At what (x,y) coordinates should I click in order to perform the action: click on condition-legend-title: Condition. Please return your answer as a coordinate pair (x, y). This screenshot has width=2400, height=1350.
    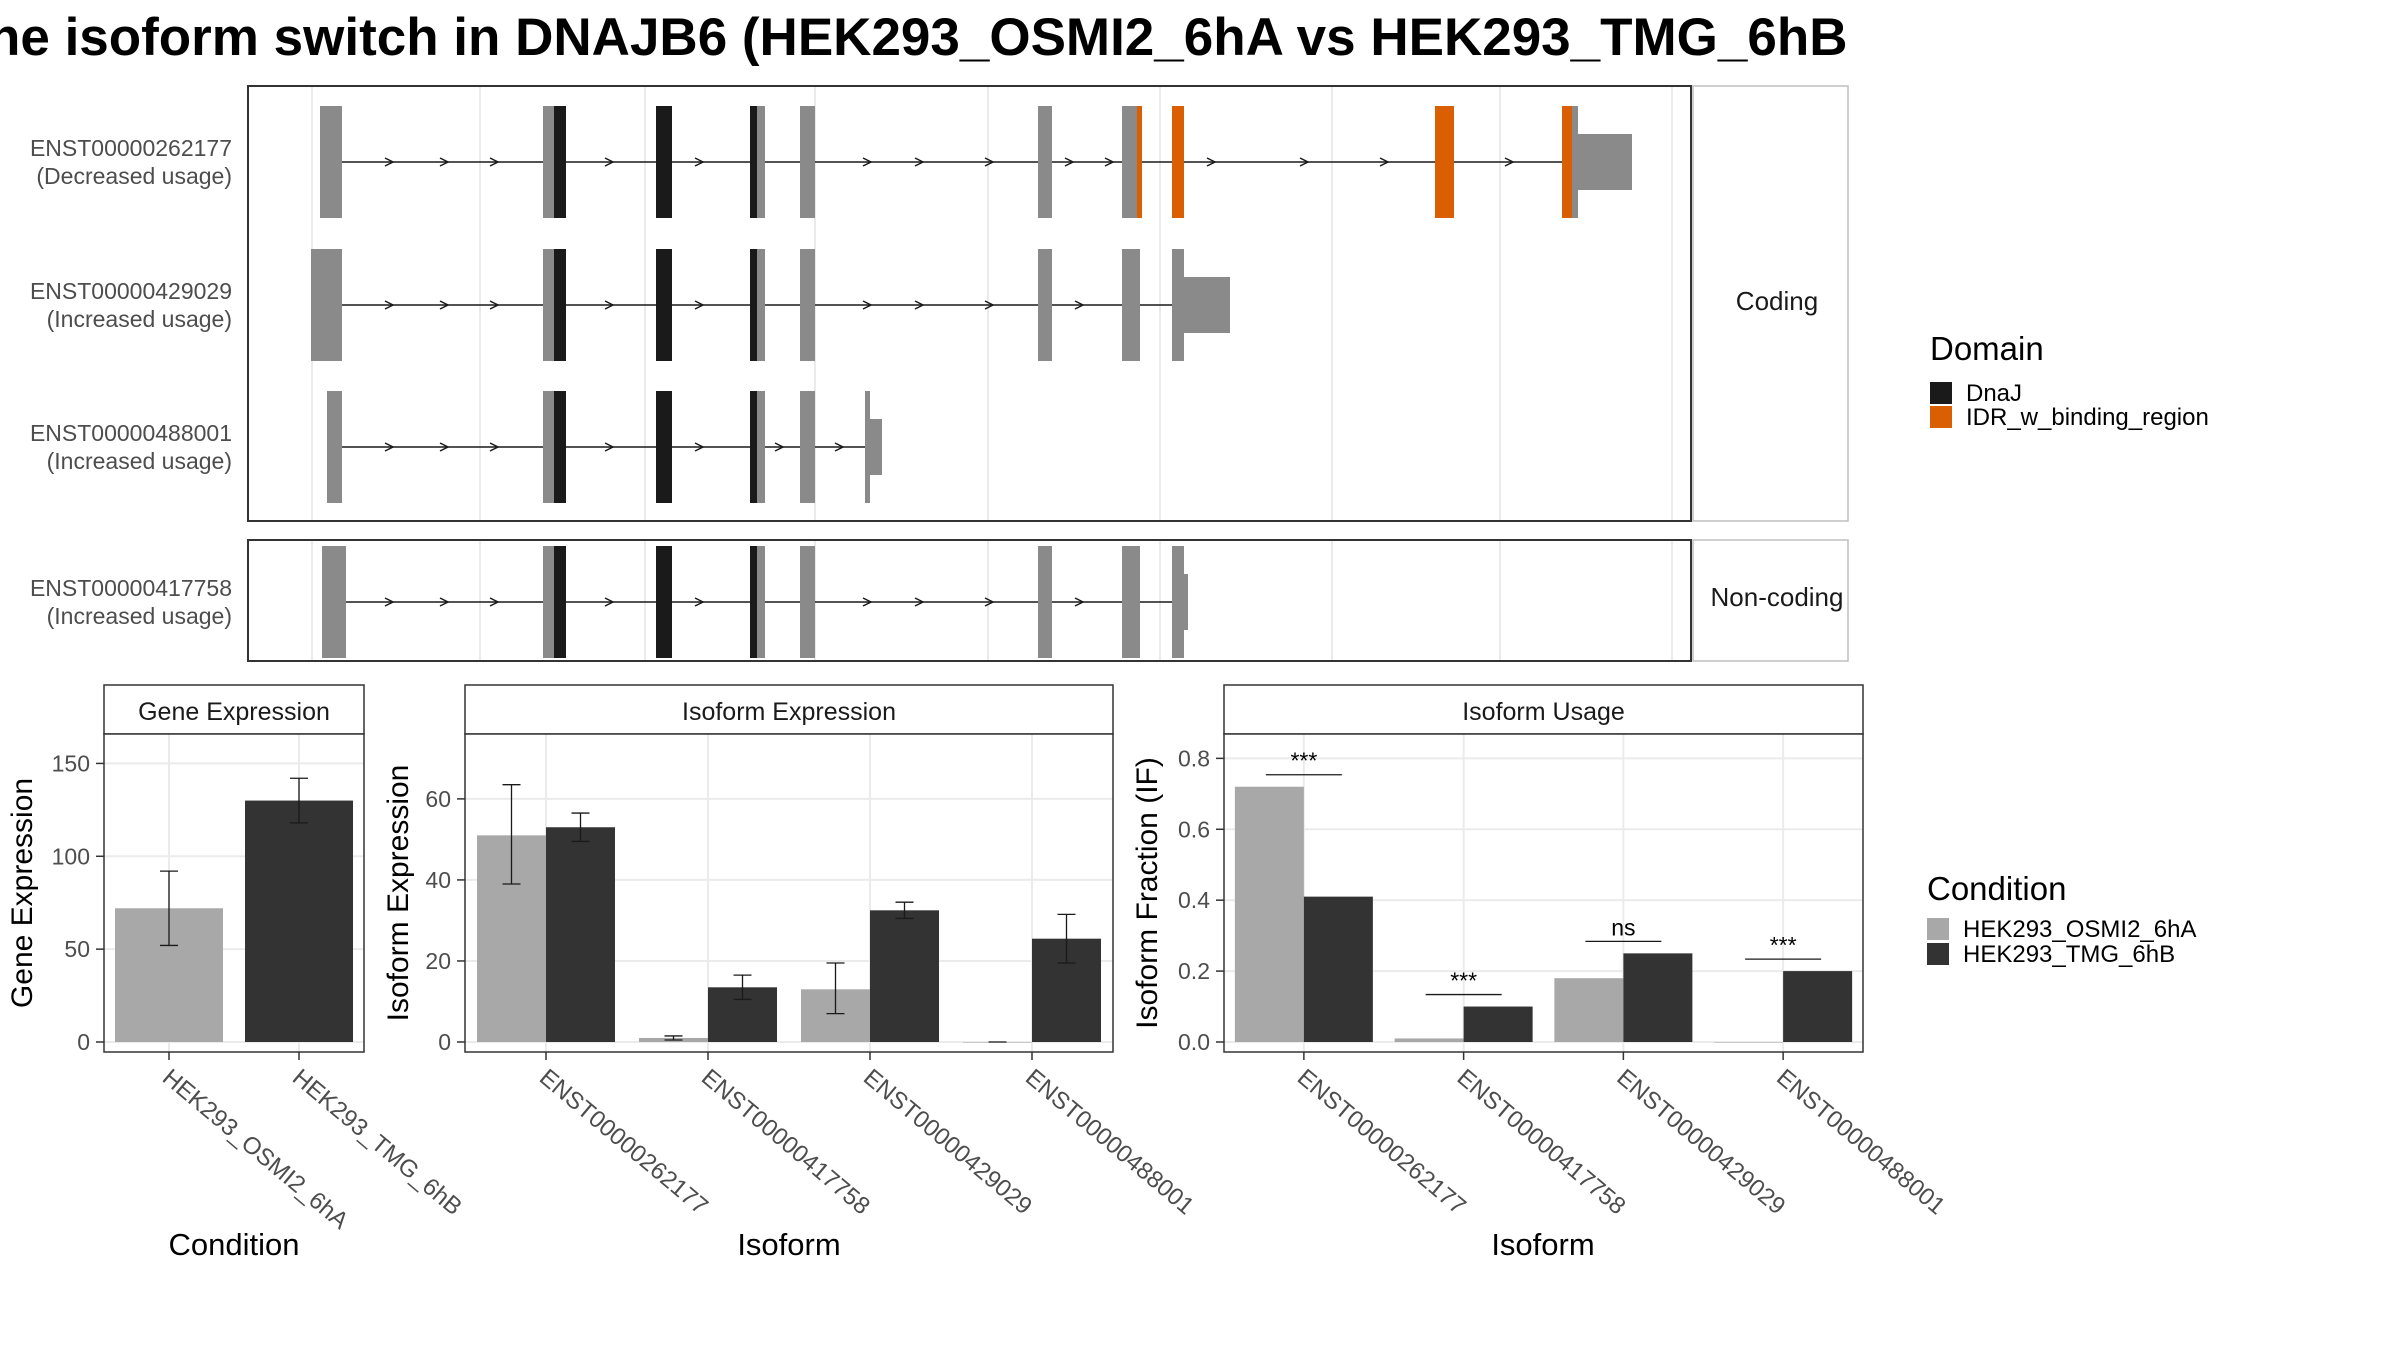
    Looking at the image, I should click on (1996, 888).